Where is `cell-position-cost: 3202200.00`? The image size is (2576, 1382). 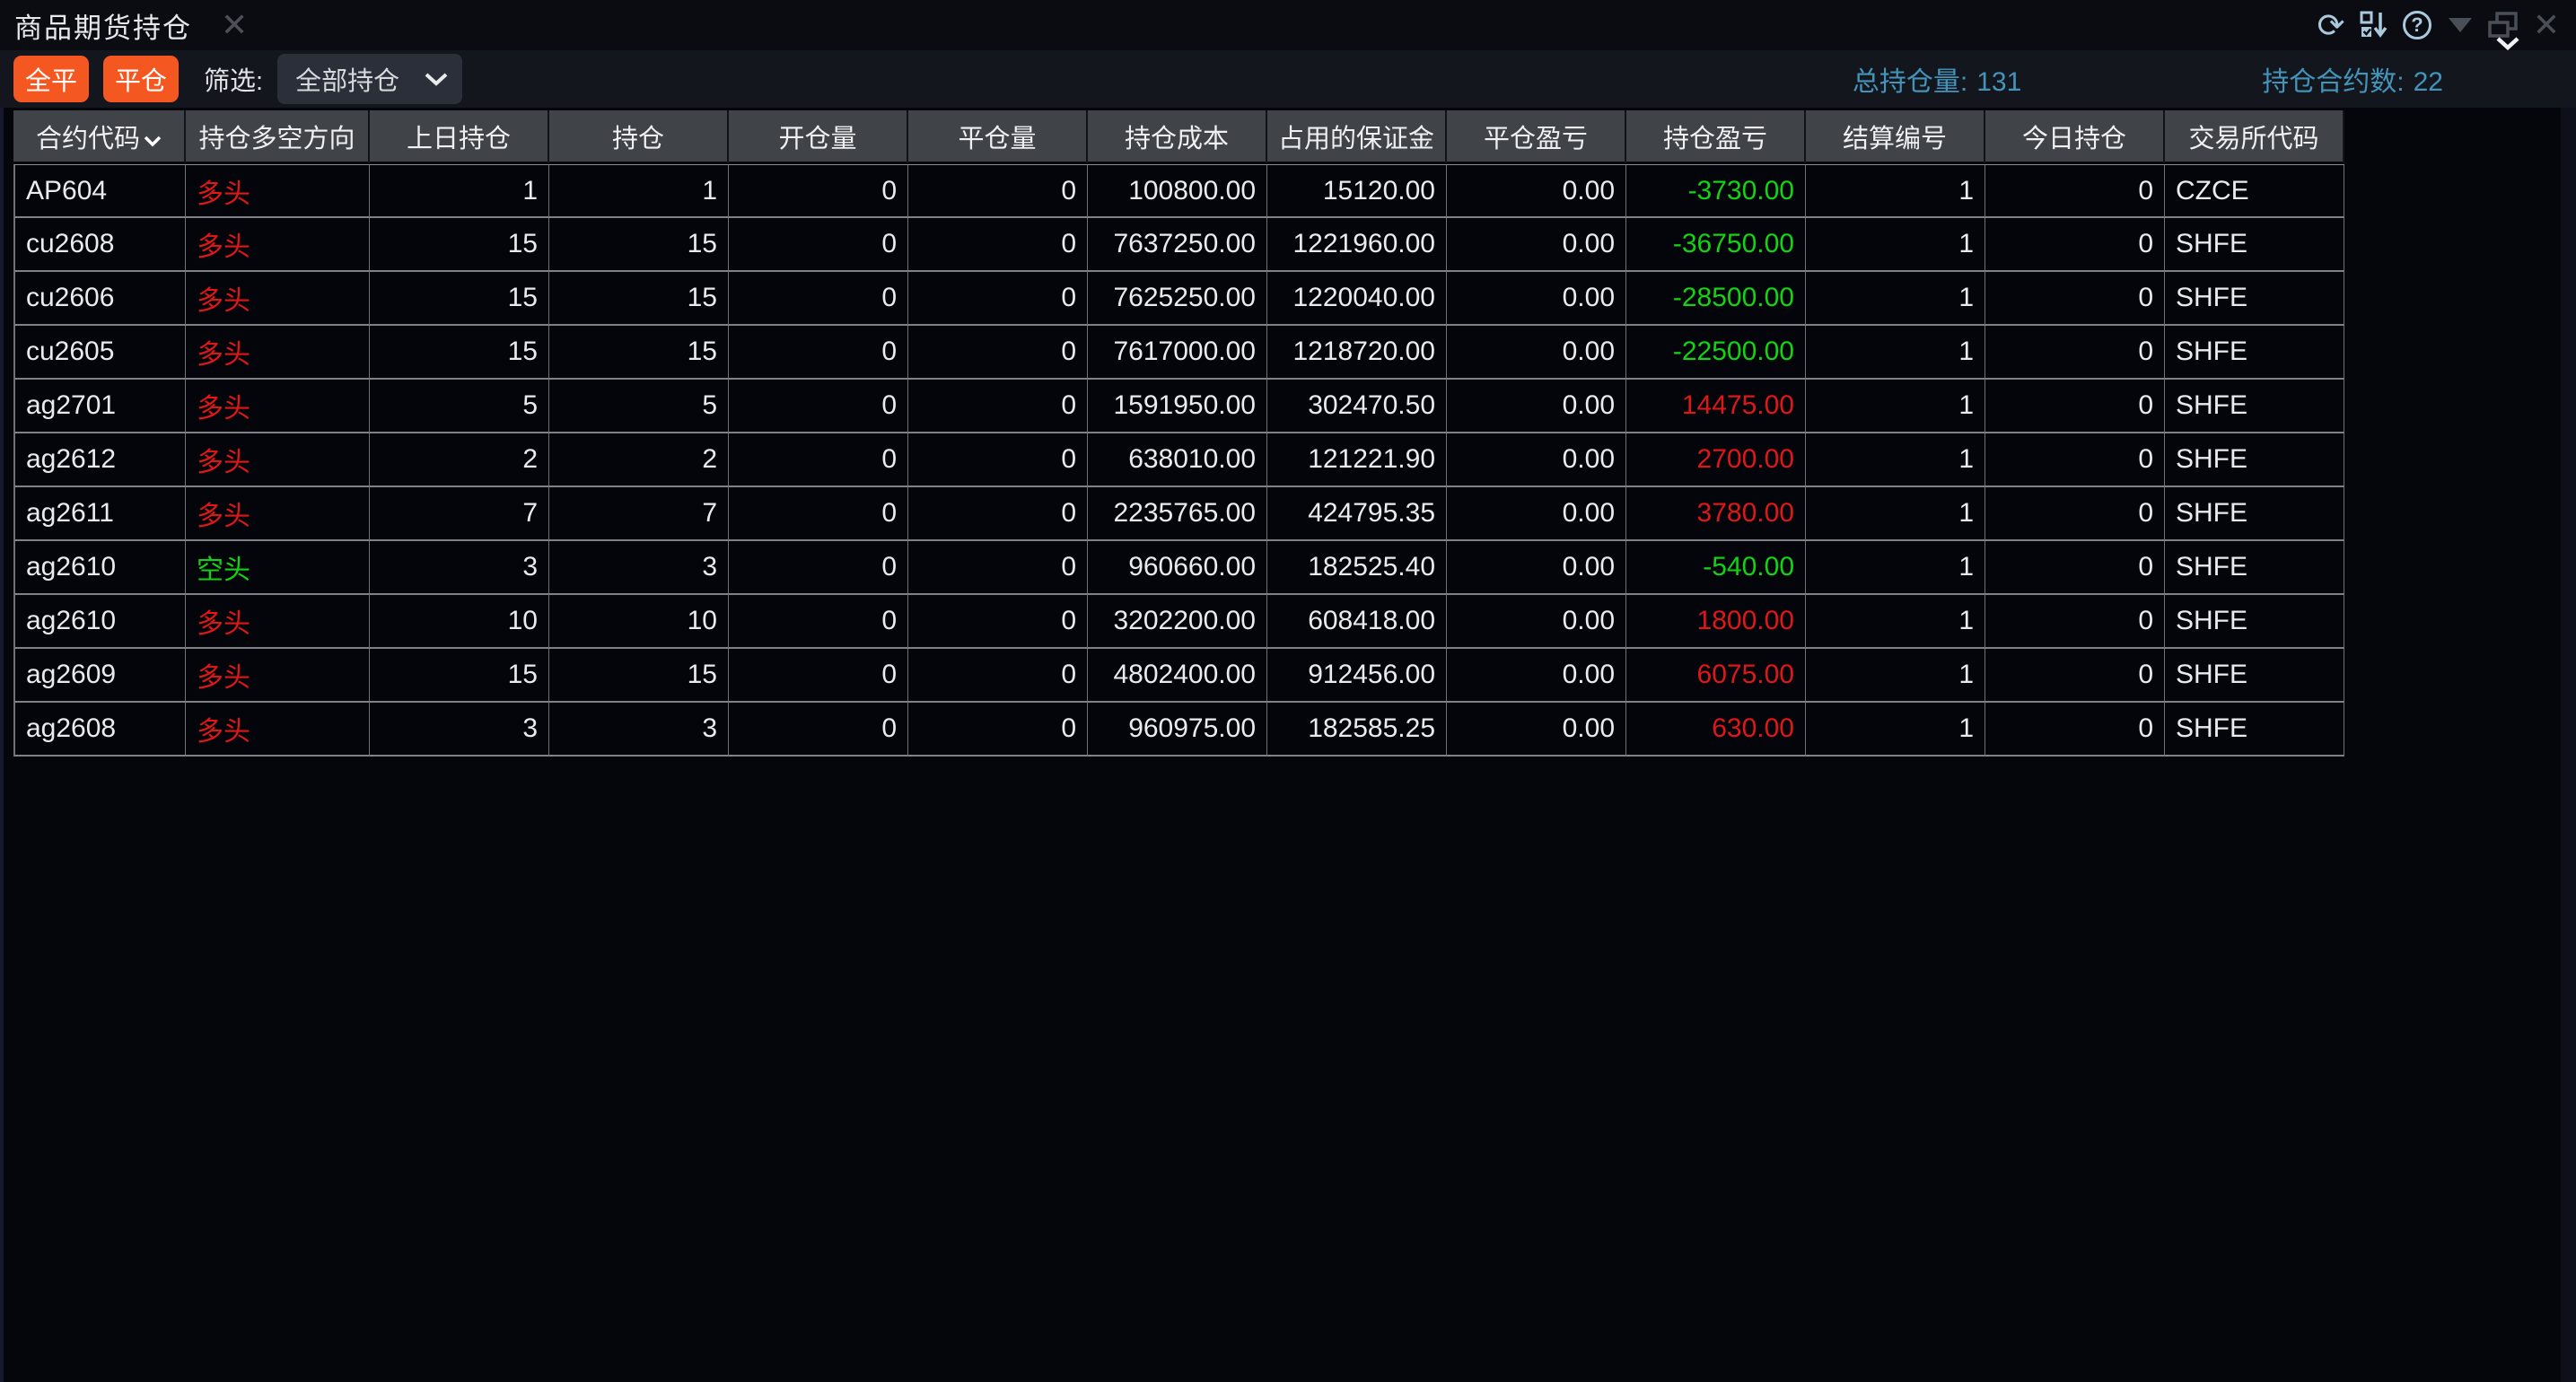 cell-position-cost: 3202200.00 is located at coordinates (1177, 622).